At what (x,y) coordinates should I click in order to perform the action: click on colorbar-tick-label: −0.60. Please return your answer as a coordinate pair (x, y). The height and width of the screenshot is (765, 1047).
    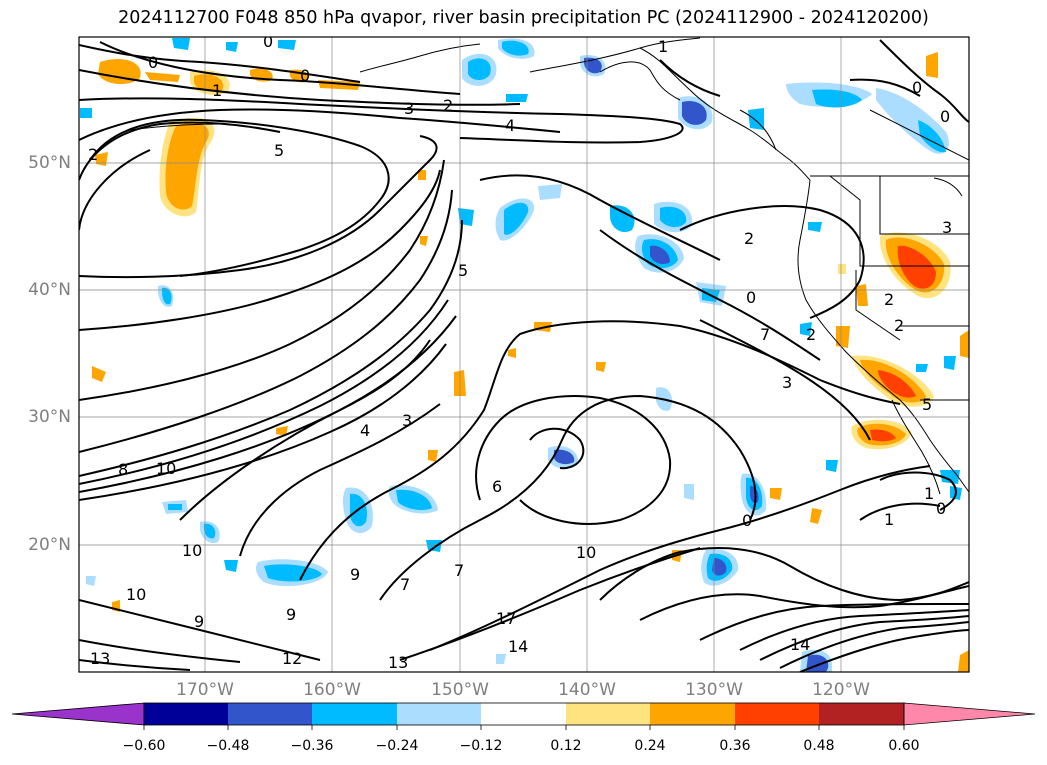
    Looking at the image, I should click on (144, 746).